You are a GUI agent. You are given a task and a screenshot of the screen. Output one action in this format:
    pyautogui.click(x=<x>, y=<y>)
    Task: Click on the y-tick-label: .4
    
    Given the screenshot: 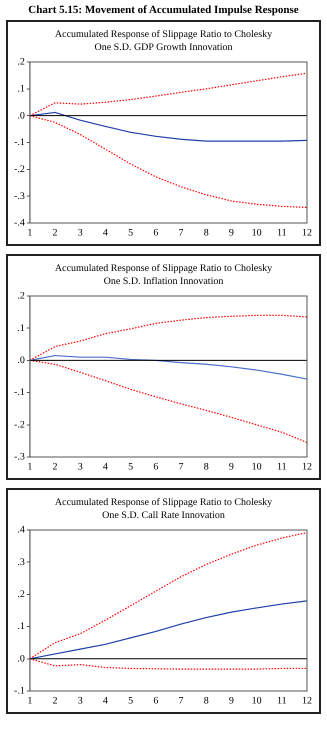 What is the action you would take?
    pyautogui.click(x=21, y=530)
    